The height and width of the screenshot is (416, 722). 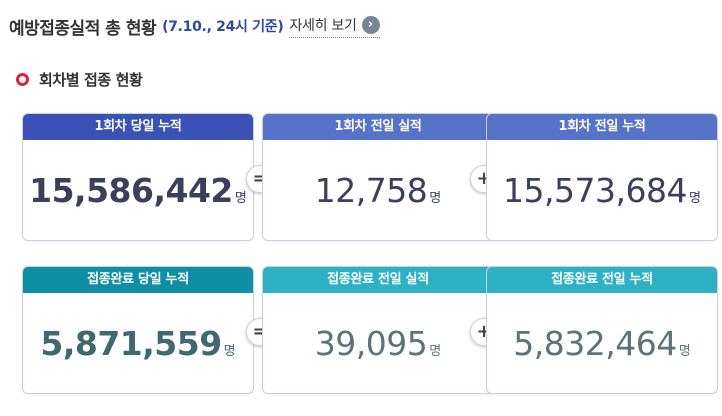 What do you see at coordinates (371, 190) in the screenshot?
I see `card-value: 12,758` at bounding box center [371, 190].